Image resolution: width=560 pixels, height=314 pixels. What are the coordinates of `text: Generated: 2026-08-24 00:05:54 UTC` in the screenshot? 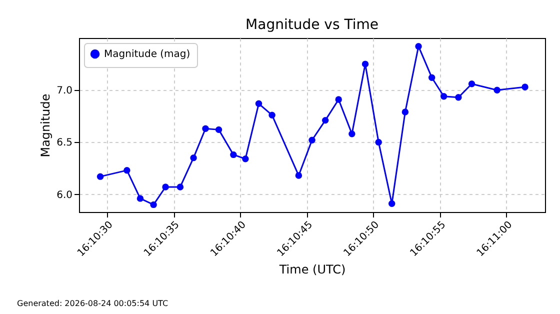 It's located at (92, 303).